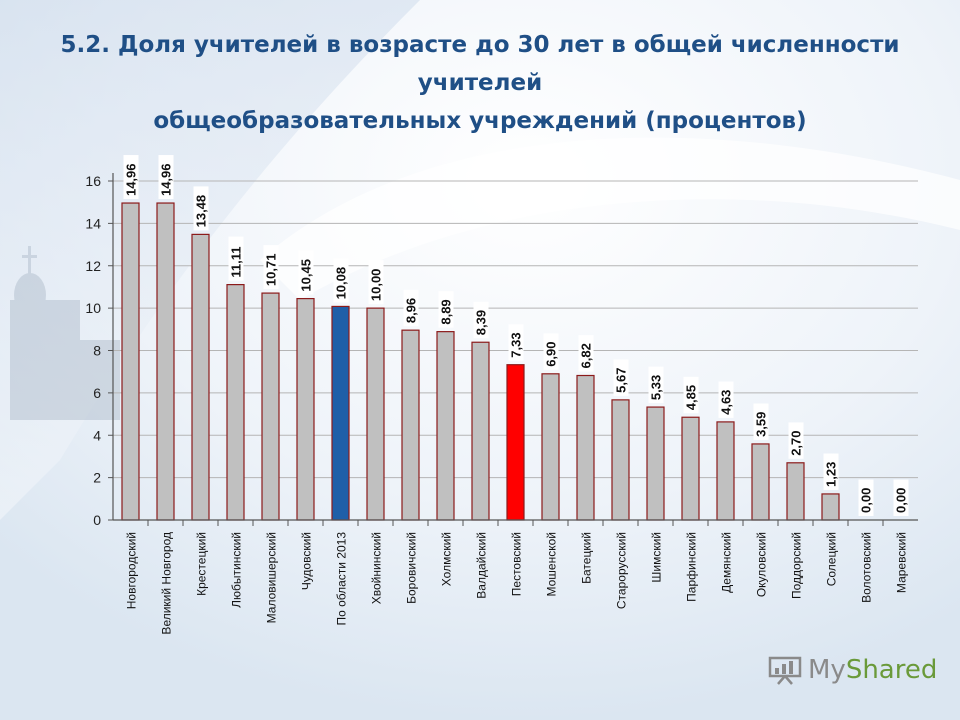  I want to click on x-category-text: Маловишерский, so click(272, 577).